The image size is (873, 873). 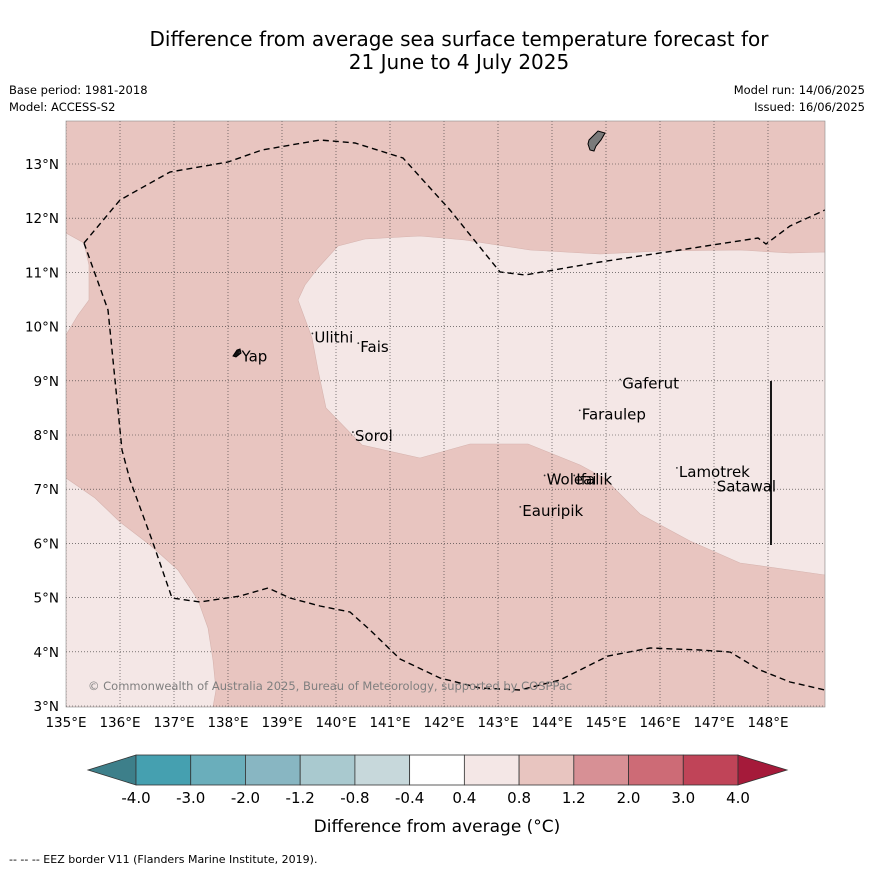 I want to click on longitude-tick-label: 145°E, so click(x=605, y=723).